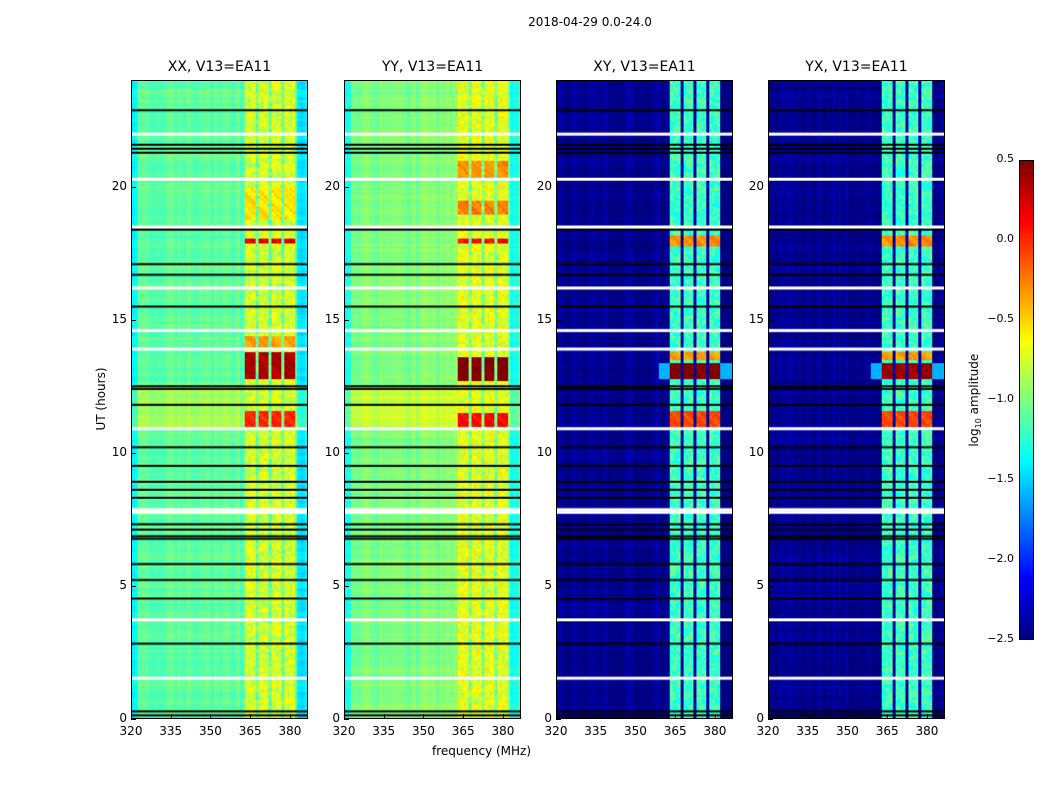  Describe the element at coordinates (219, 67) in the screenshot. I see `panel-title: XX, V13=EA11` at that location.